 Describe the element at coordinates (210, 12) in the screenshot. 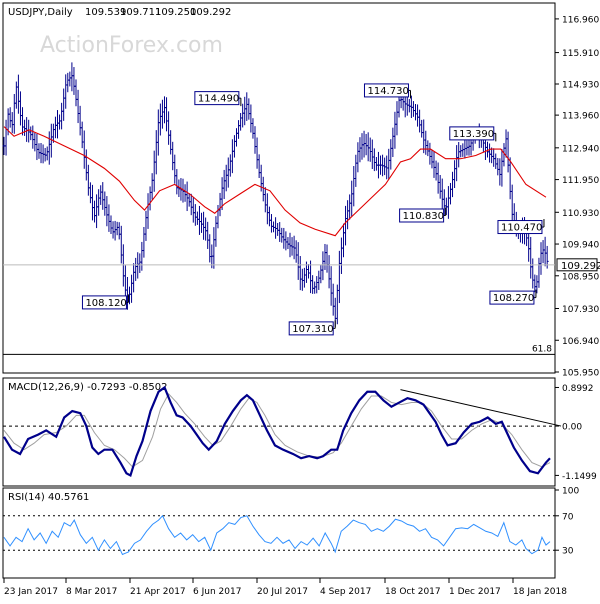

I see `ohlc-close: 109.292` at that location.